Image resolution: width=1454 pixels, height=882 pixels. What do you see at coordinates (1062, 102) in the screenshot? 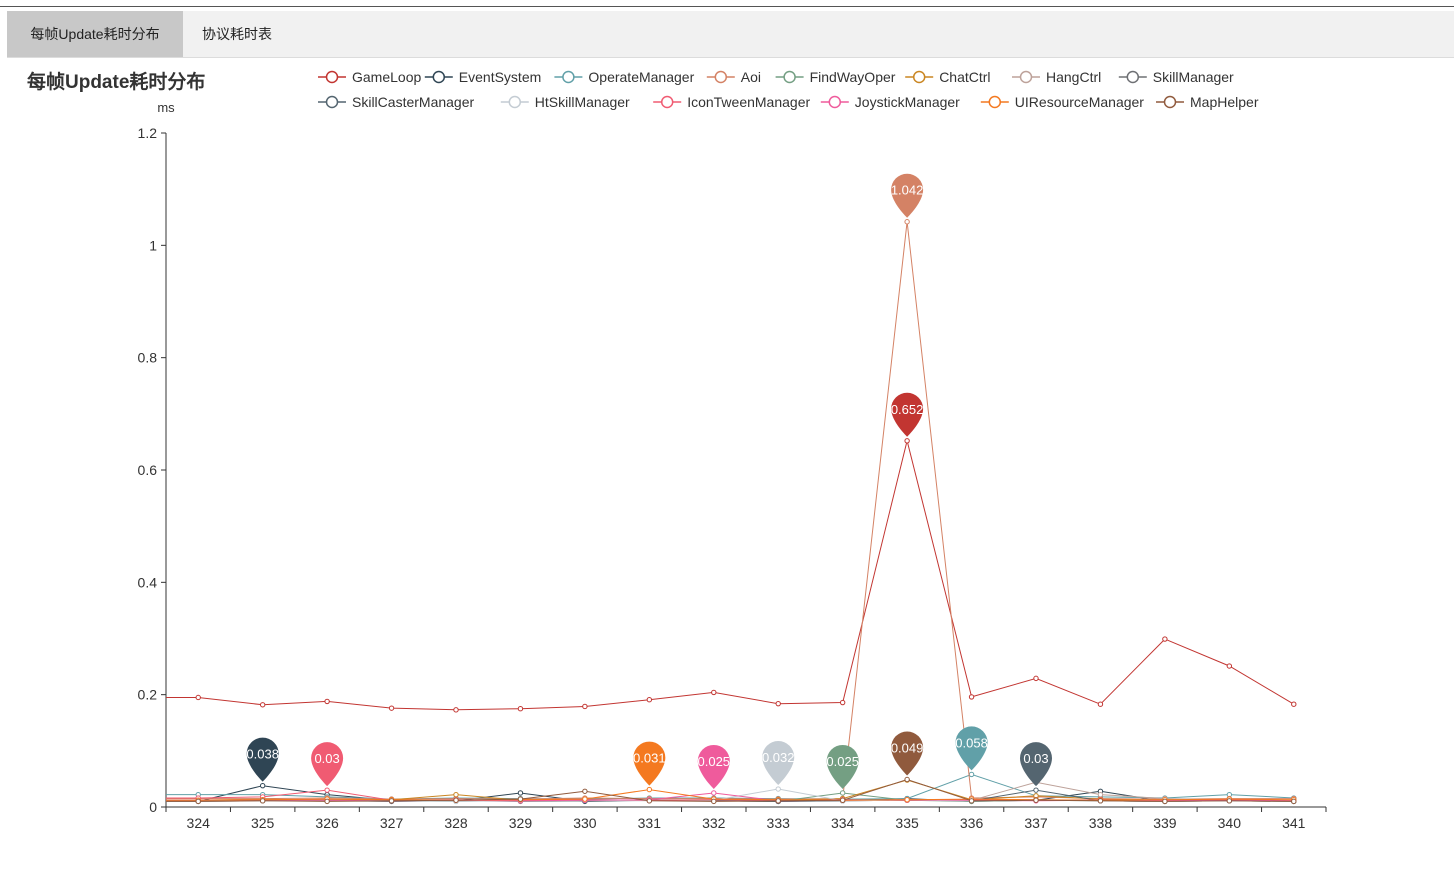
I see `legend-item: UIResourceManager` at bounding box center [1062, 102].